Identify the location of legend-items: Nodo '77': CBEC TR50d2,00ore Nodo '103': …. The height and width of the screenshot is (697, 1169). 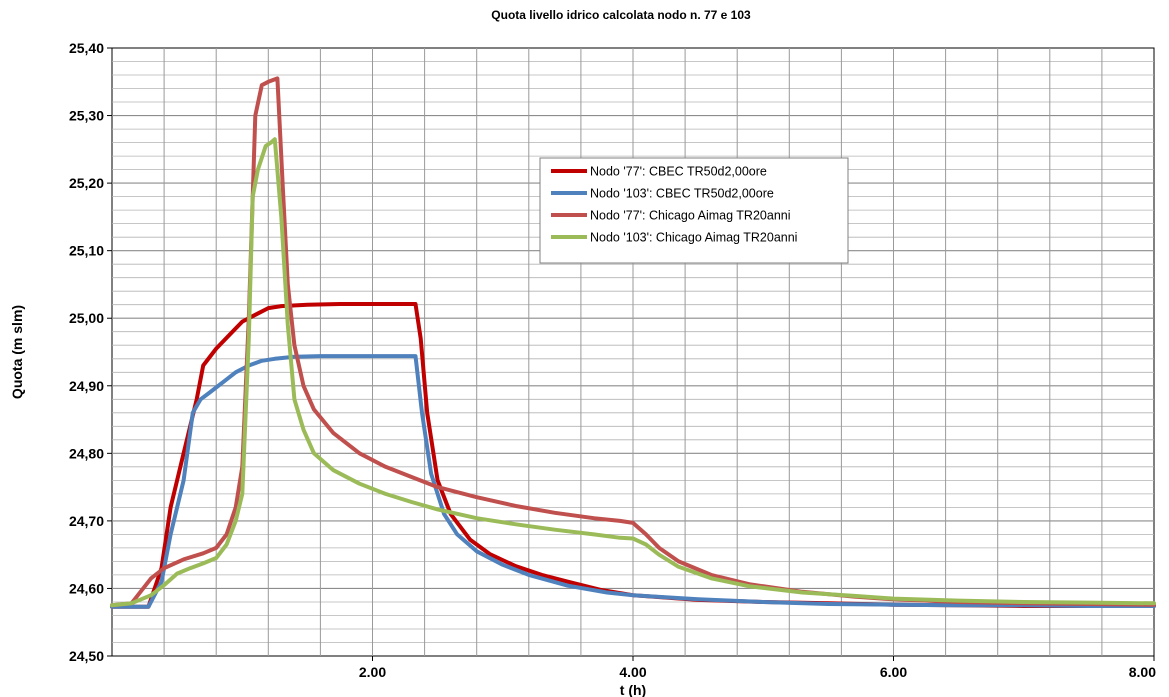
(674, 205).